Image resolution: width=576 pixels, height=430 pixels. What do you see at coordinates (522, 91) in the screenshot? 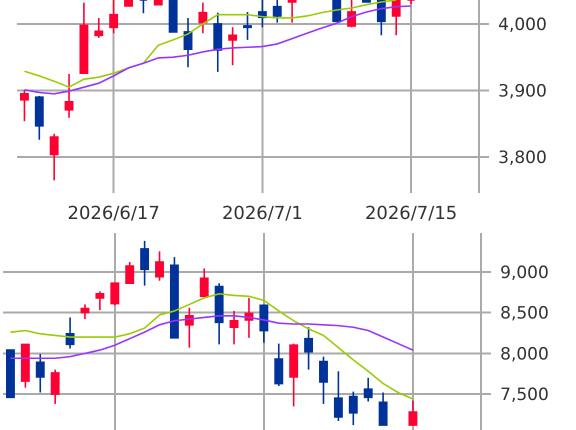
I see `y-tick-label: 3,900` at bounding box center [522, 91].